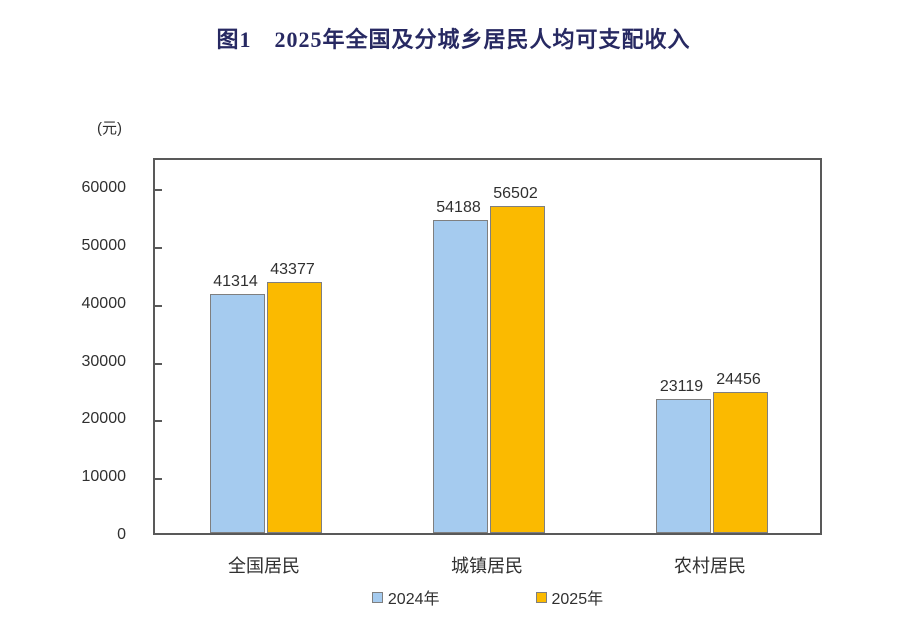  What do you see at coordinates (710, 566) in the screenshot?
I see `x-category-label: 农村居民` at bounding box center [710, 566].